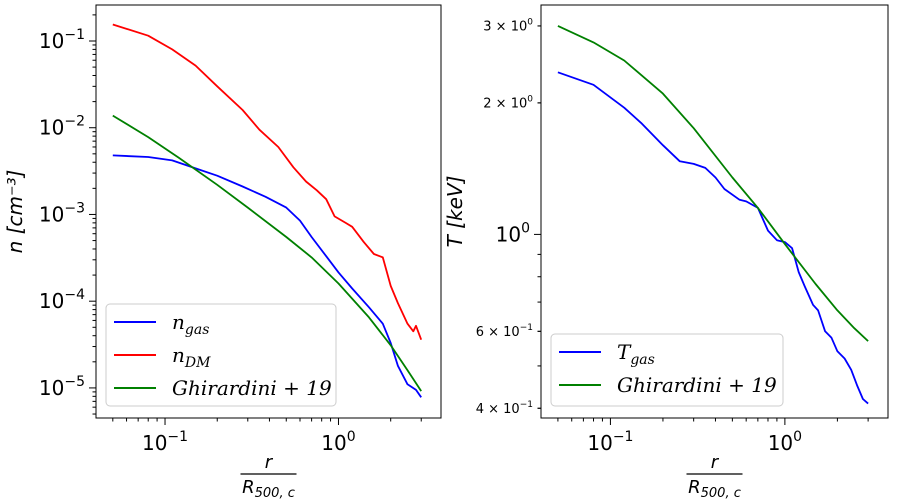 The height and width of the screenshot is (500, 900). I want to click on legend: Tgas Ghirardini + 19, so click(667, 370).